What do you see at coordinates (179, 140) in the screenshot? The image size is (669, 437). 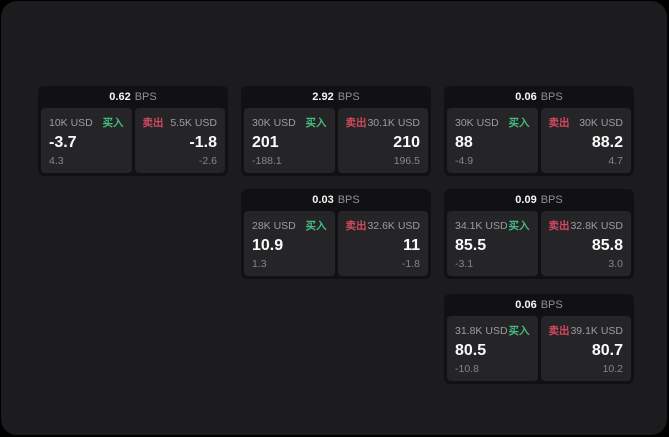 I see `sell-panel: 卖出 5.5K USD -1.8 -2.6` at bounding box center [179, 140].